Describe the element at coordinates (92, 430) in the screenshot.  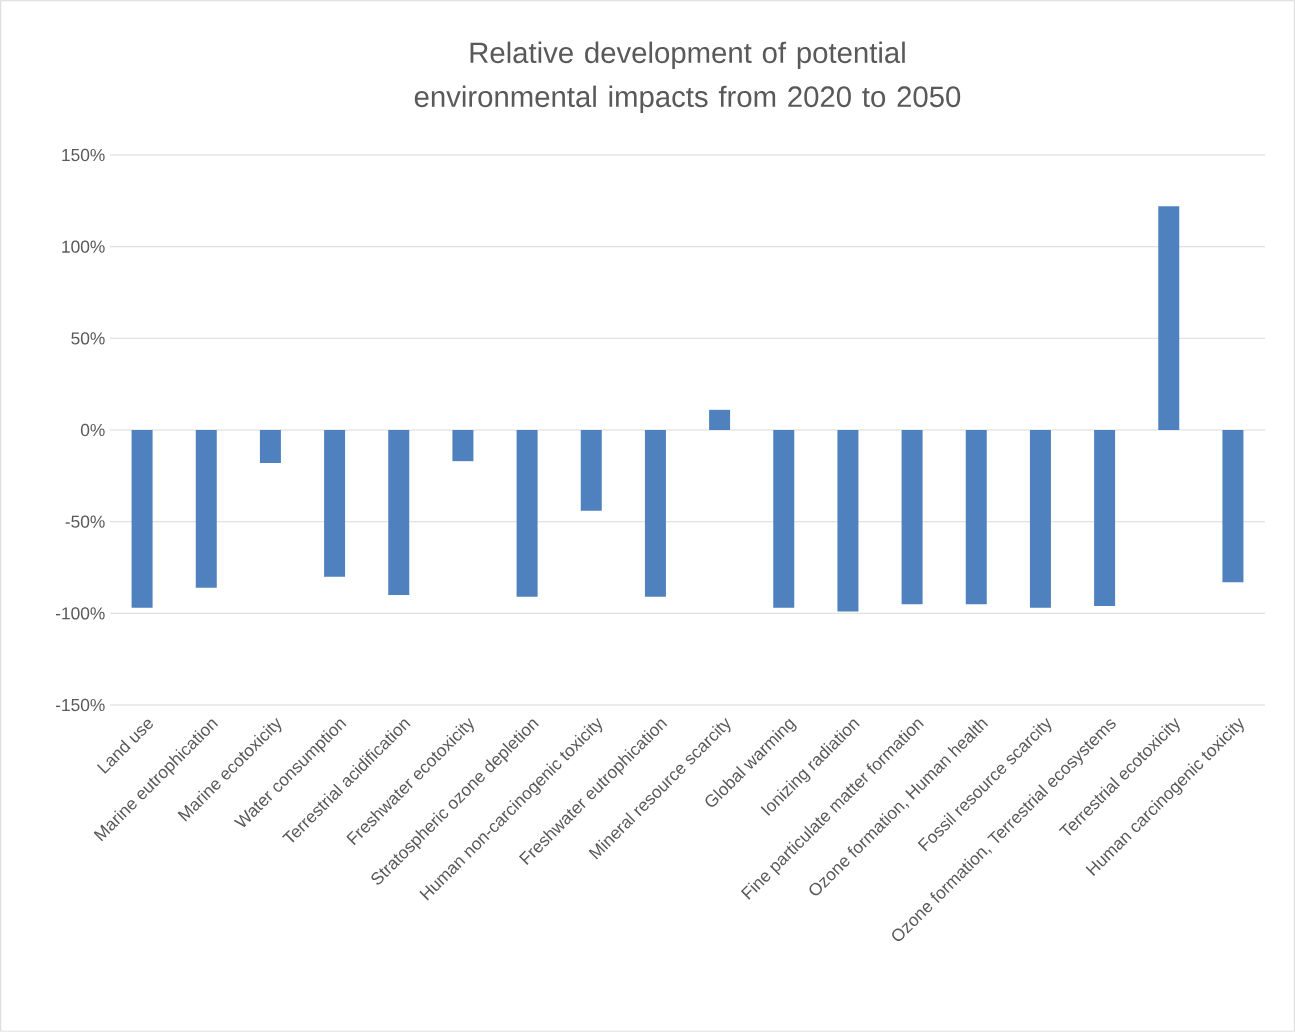
I see `y-tick-label: 0%` at that location.